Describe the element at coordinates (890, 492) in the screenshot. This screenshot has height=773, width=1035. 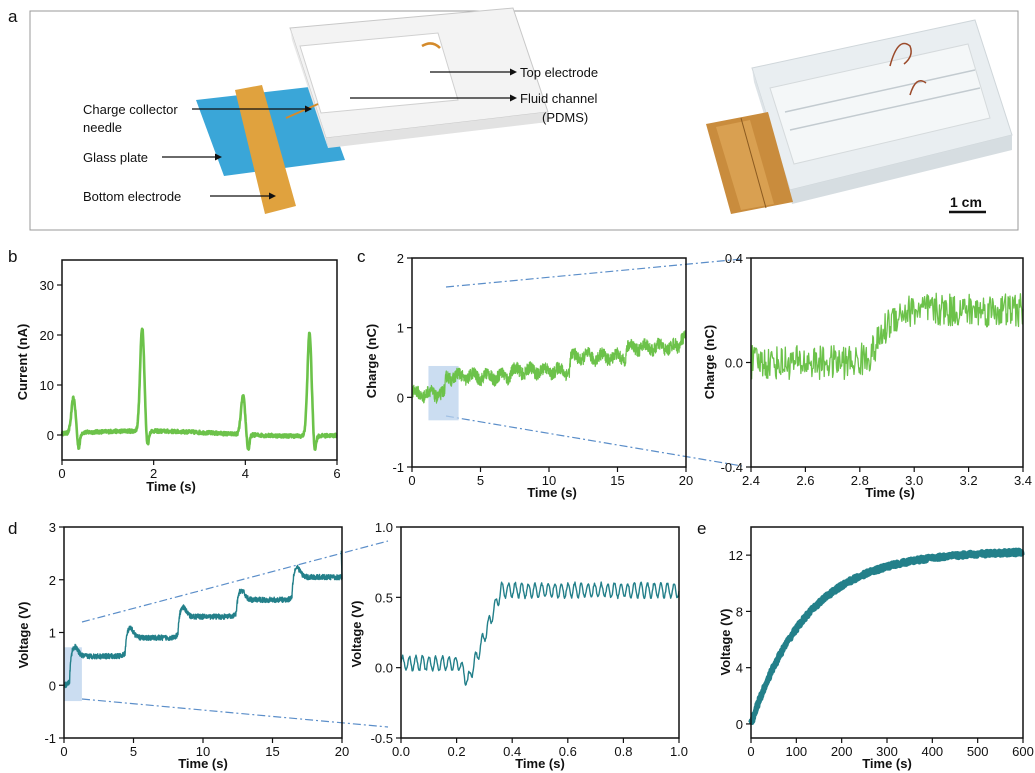
I see `chart-c2-xlabel: Time (s)` at that location.